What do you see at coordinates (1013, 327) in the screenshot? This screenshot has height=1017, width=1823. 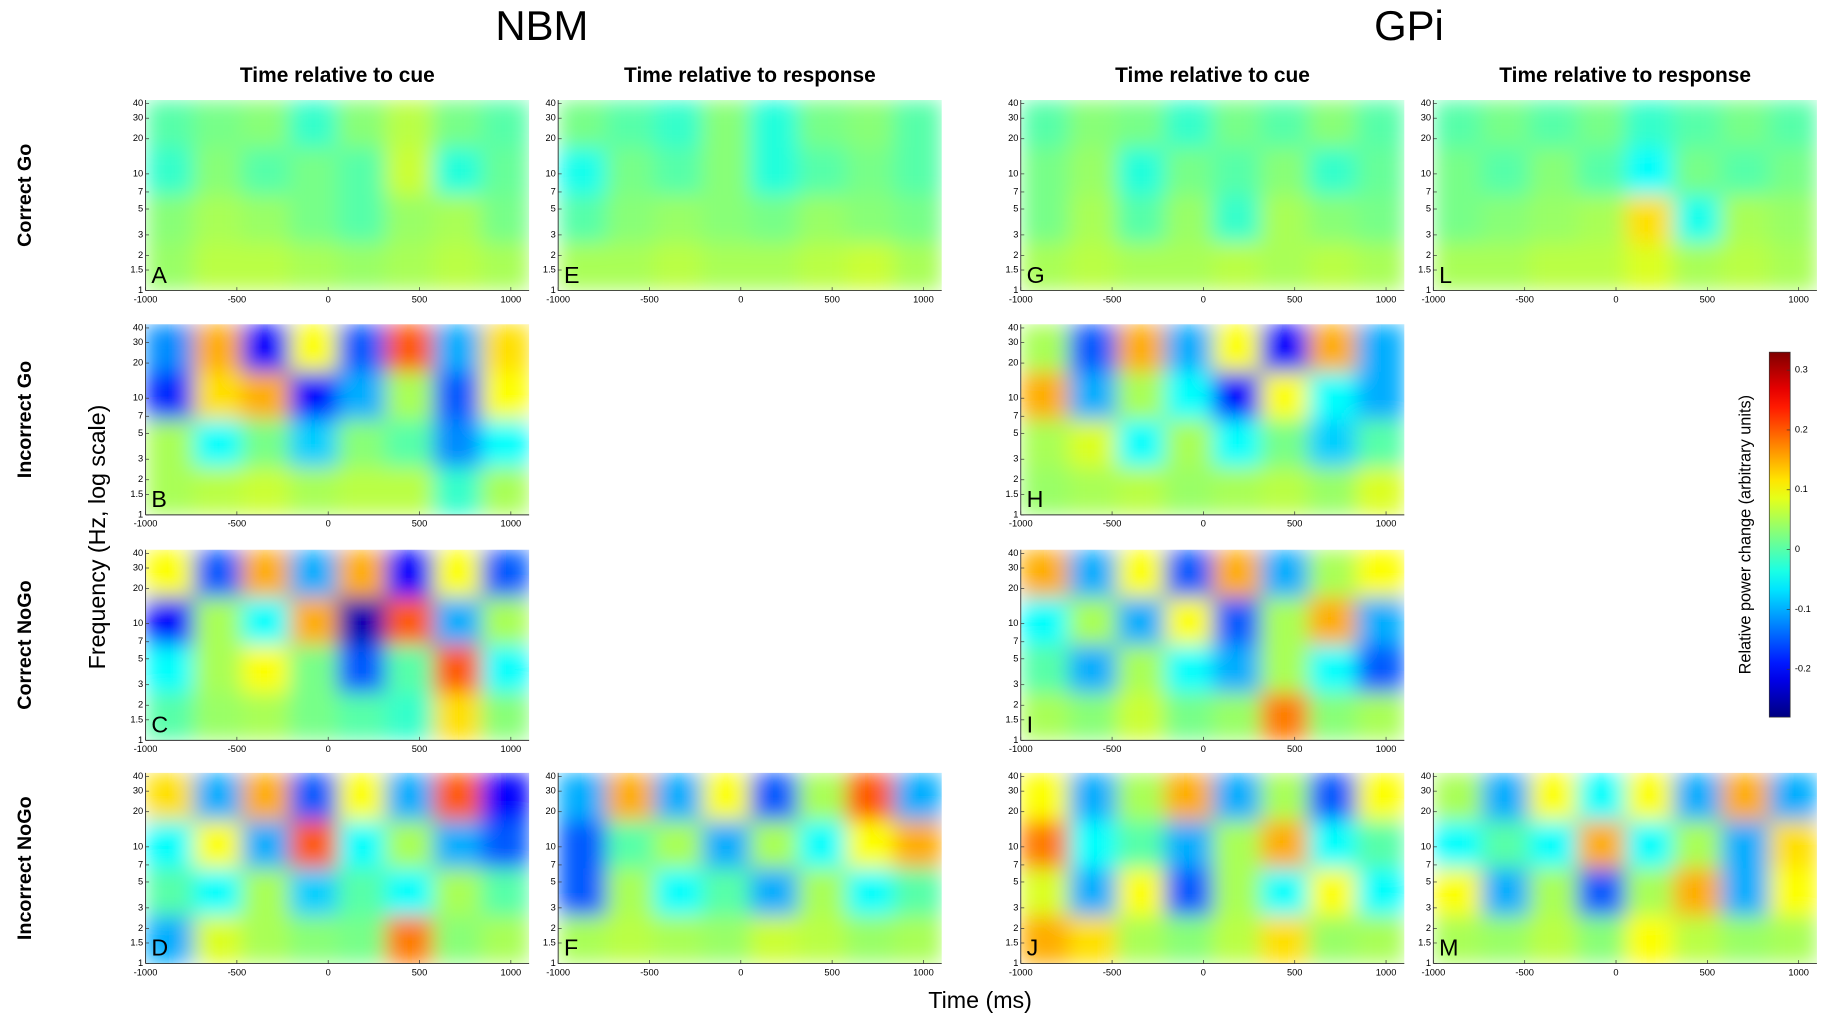 I see `y-tick-label: 40` at bounding box center [1013, 327].